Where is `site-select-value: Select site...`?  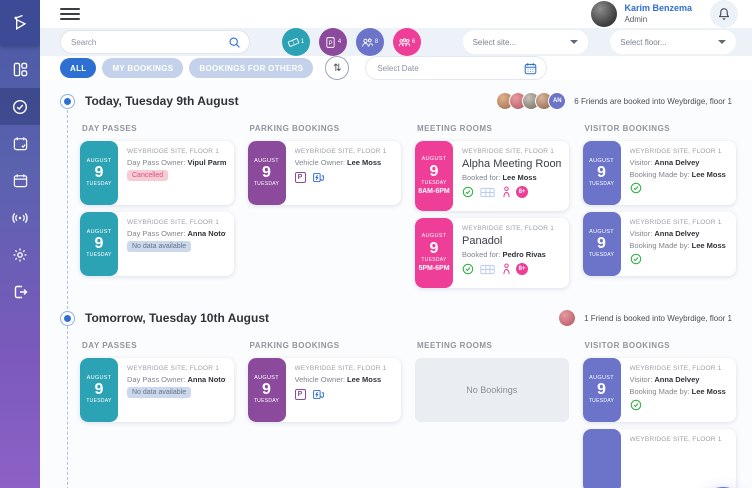 site-select-value: Select site... is located at coordinates (494, 42).